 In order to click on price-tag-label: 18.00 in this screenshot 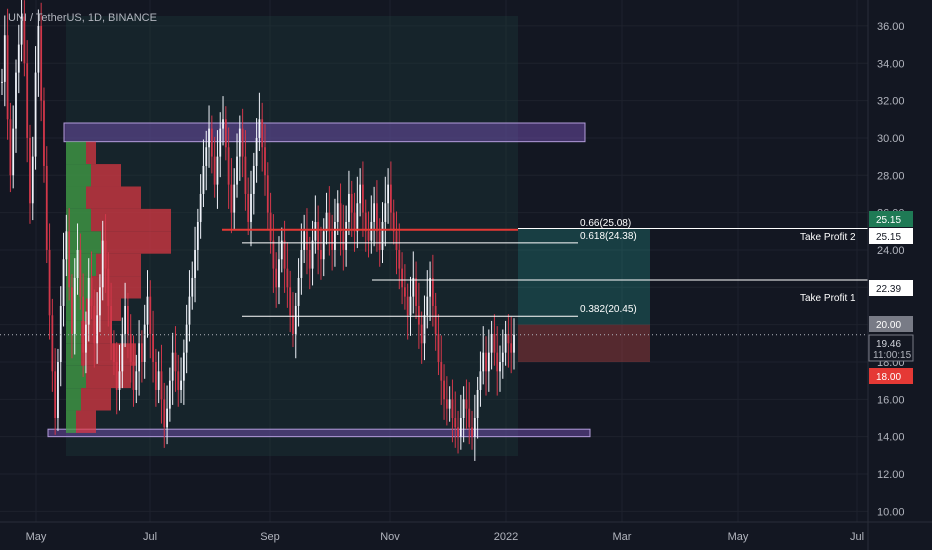, I will do `click(888, 377)`.